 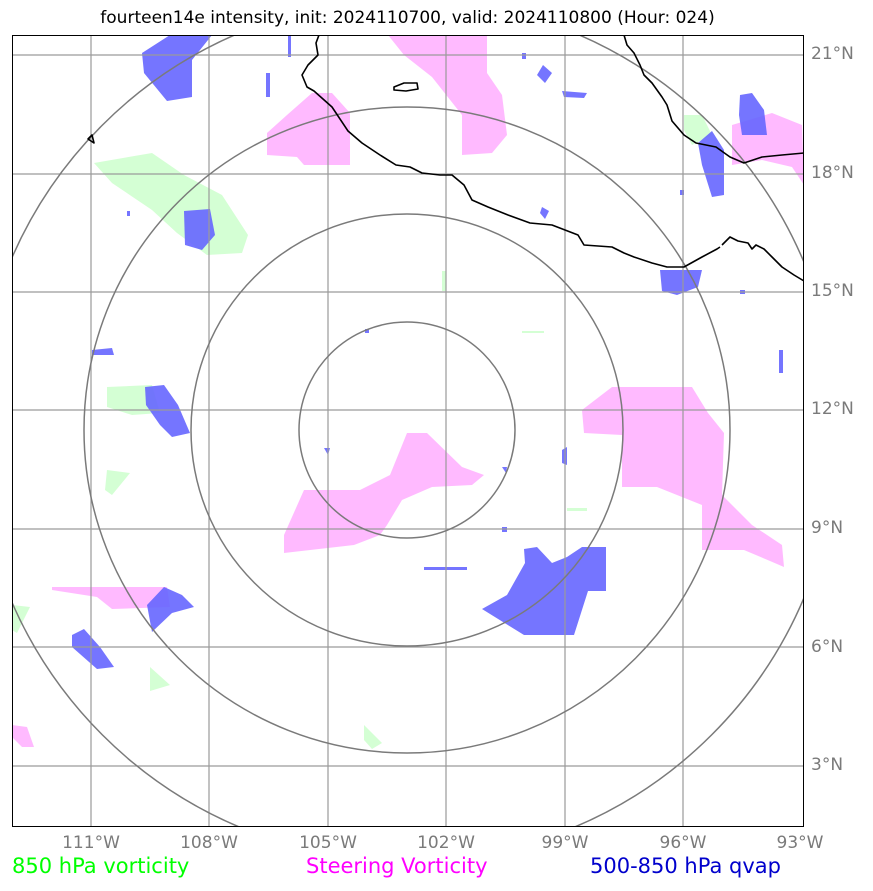 I want to click on lon-label-93w: 93°W, so click(x=800, y=843).